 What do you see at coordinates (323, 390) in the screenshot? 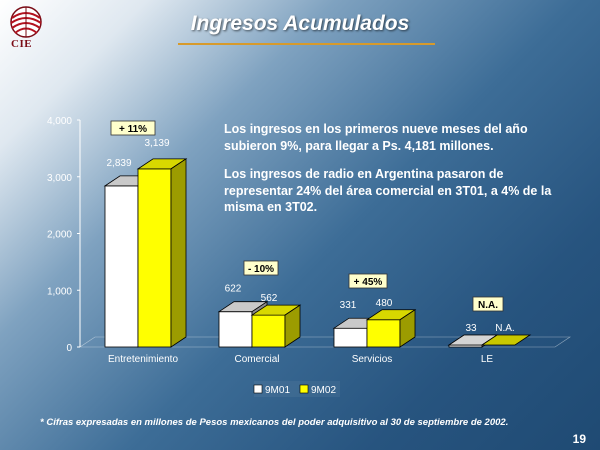
I see `legend-label: 9M02` at bounding box center [323, 390].